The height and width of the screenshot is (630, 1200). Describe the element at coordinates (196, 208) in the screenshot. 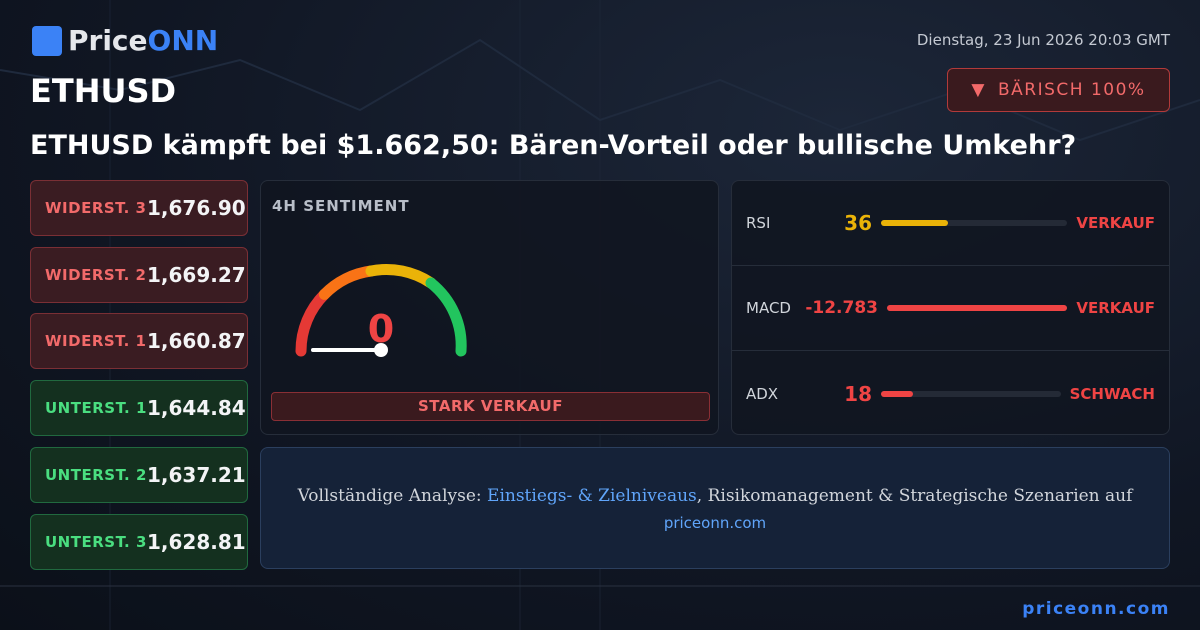

I see `level-value: 1,676.90` at that location.